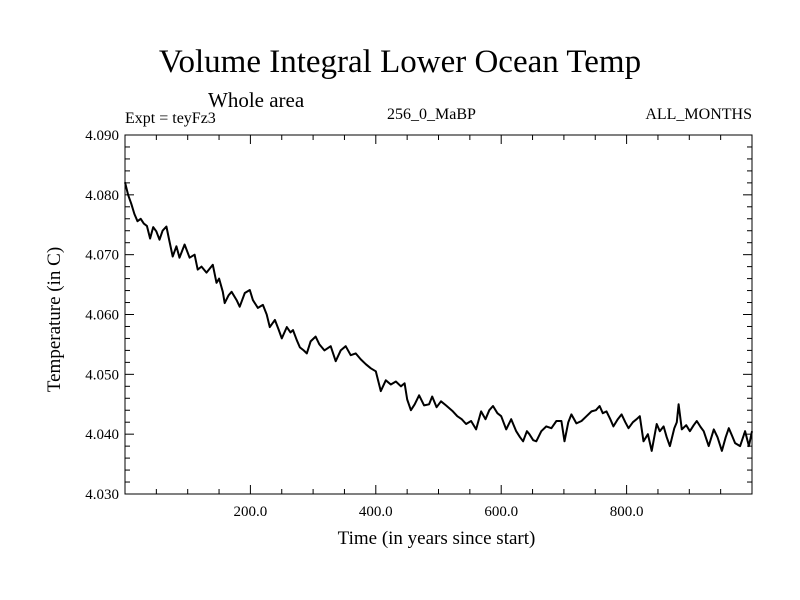 This screenshot has width=800, height=600. Describe the element at coordinates (431, 114) in the screenshot. I see `period-label: 256_0_MaBP` at that location.